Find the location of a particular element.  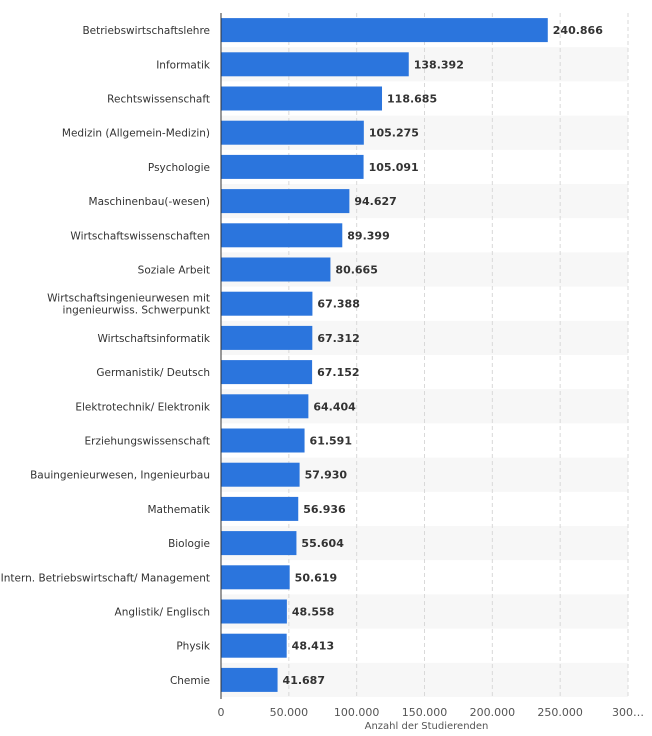

category-label: Wirtschaftswissenschaften is located at coordinates (140, 236).